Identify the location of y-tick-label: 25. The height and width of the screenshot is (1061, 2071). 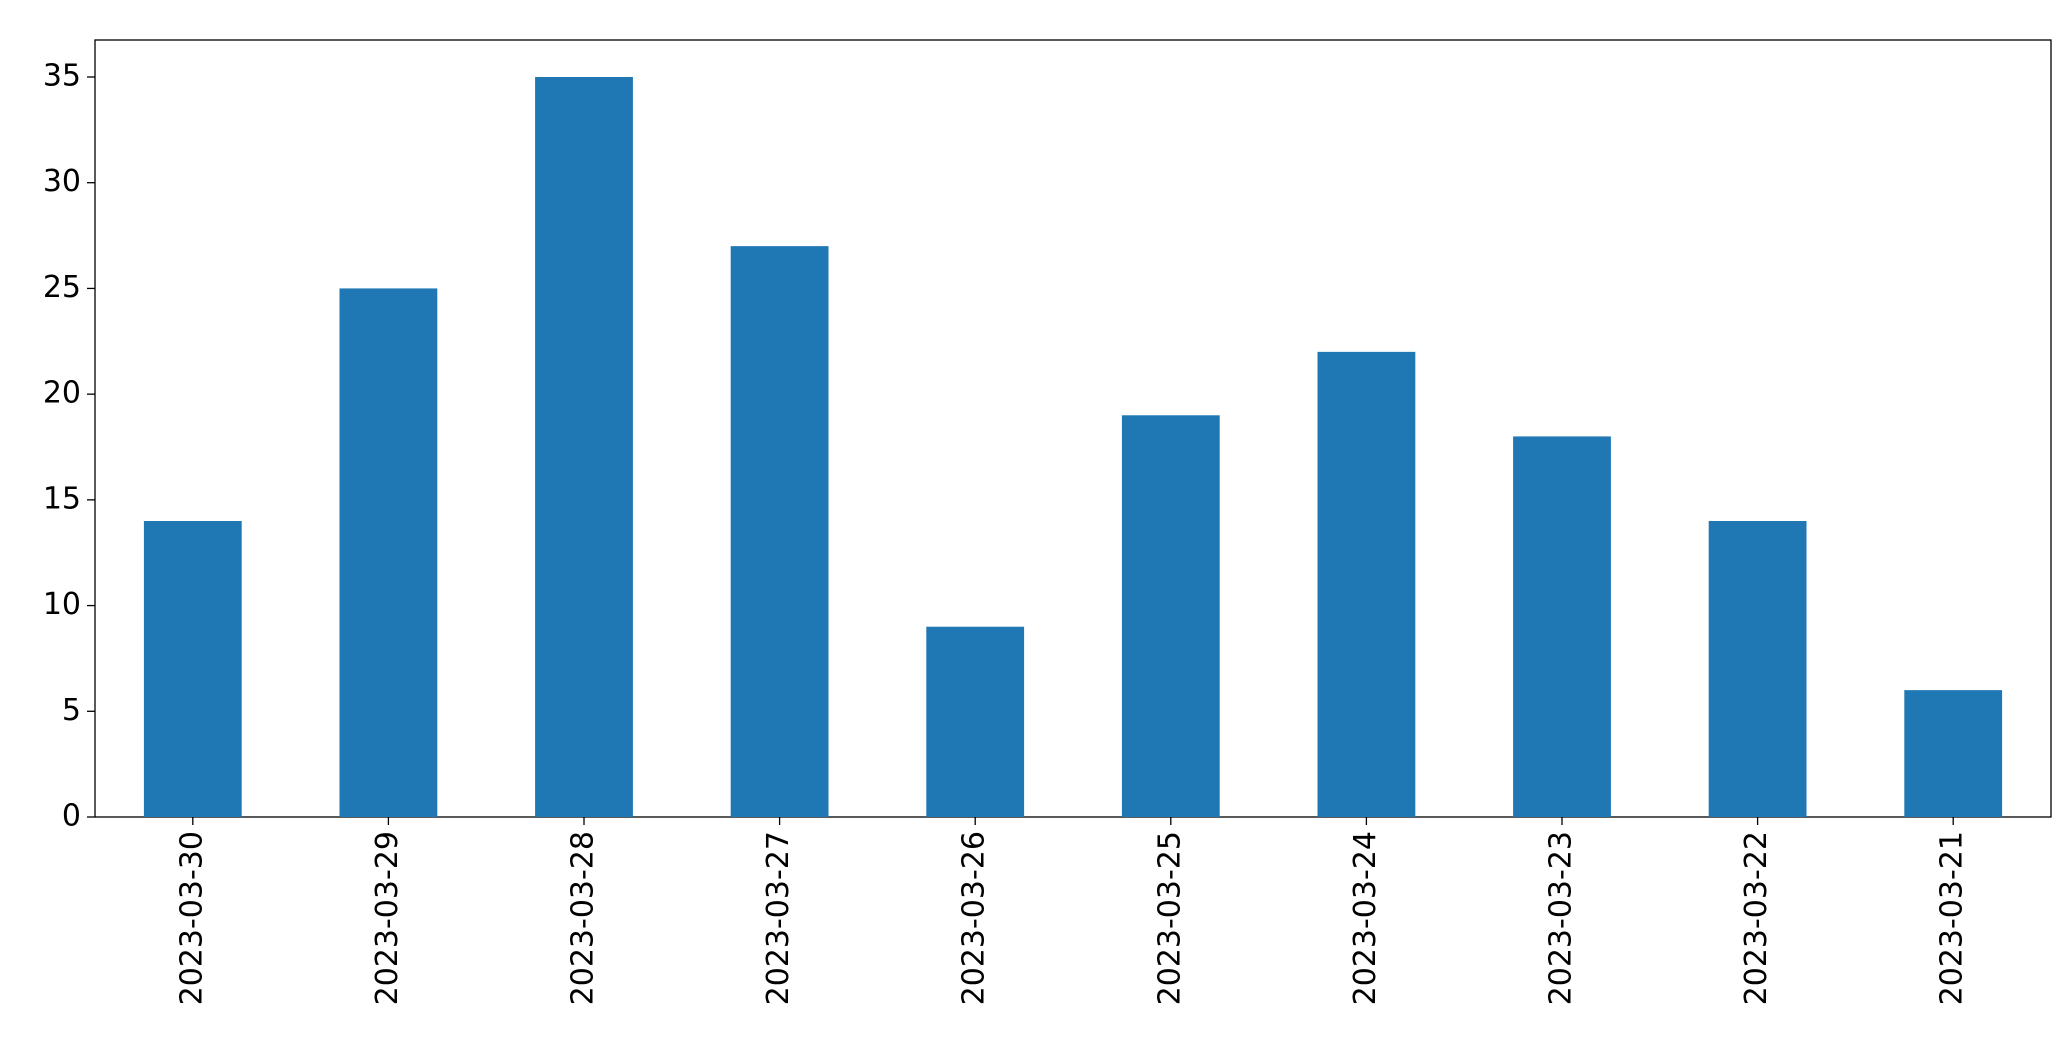
(62, 287).